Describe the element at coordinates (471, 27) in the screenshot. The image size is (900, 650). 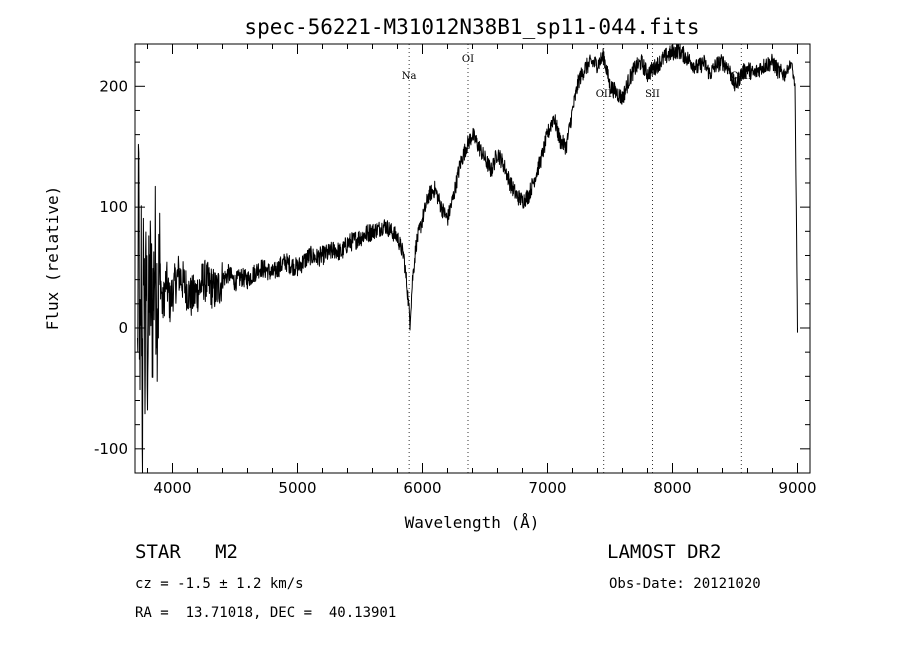
I see `chart-title: spec-56221-M31012N38B1_sp11-044.fits` at that location.